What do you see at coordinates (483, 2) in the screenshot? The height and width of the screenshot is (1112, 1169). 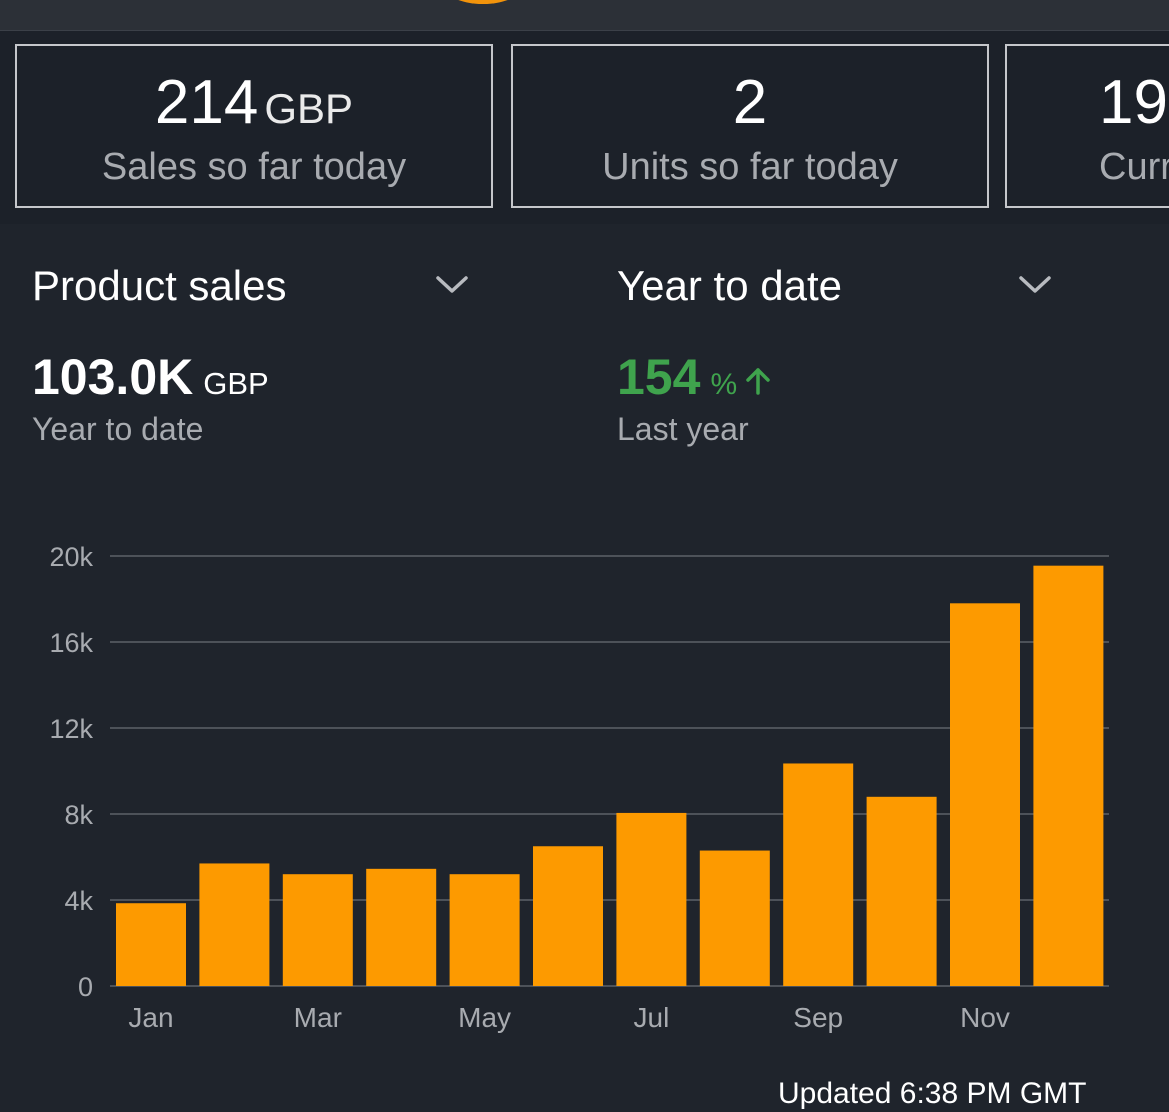 I see `brand-logo` at bounding box center [483, 2].